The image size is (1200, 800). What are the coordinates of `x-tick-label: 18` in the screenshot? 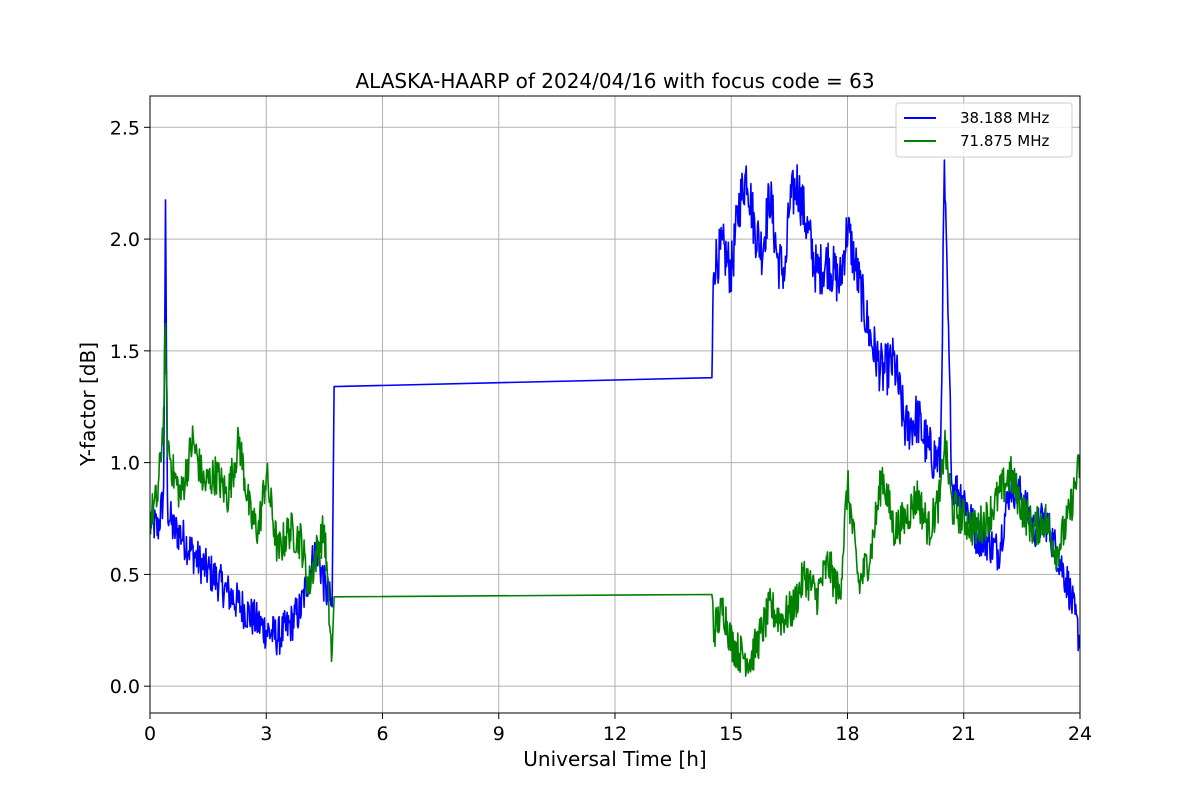 It's located at (847, 734).